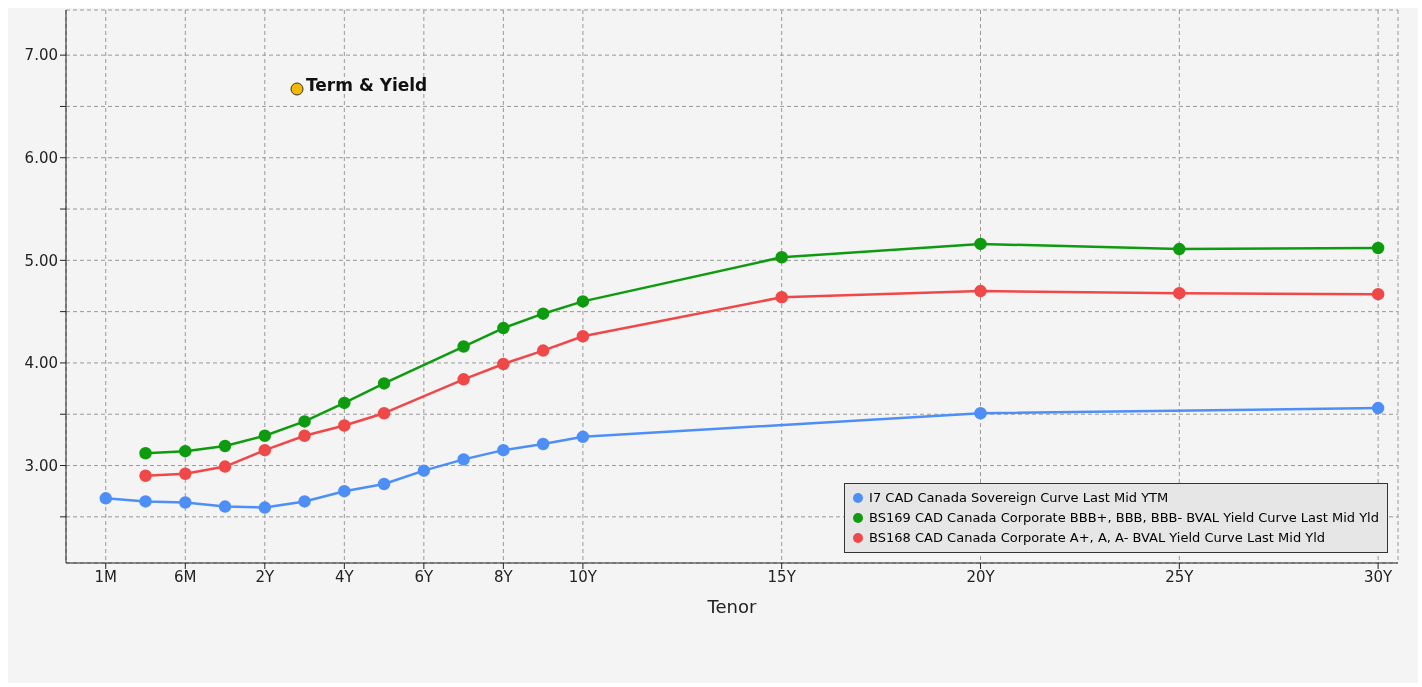 The width and height of the screenshot is (1422, 687). Describe the element at coordinates (583, 576) in the screenshot. I see `x-tick-label: 10Y` at that location.